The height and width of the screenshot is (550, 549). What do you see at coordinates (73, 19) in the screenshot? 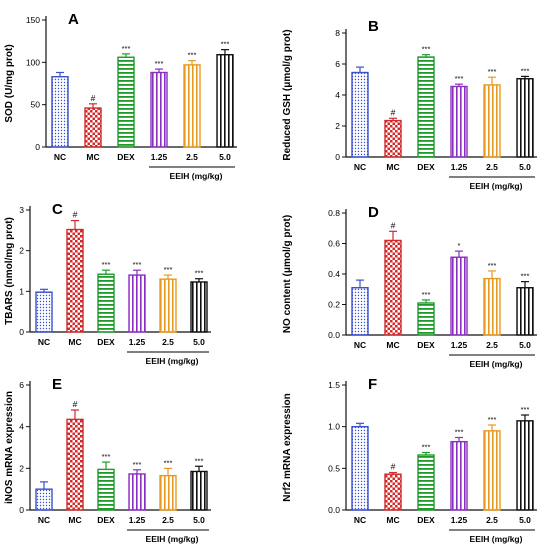
I see `panel-letter: A` at bounding box center [73, 19].